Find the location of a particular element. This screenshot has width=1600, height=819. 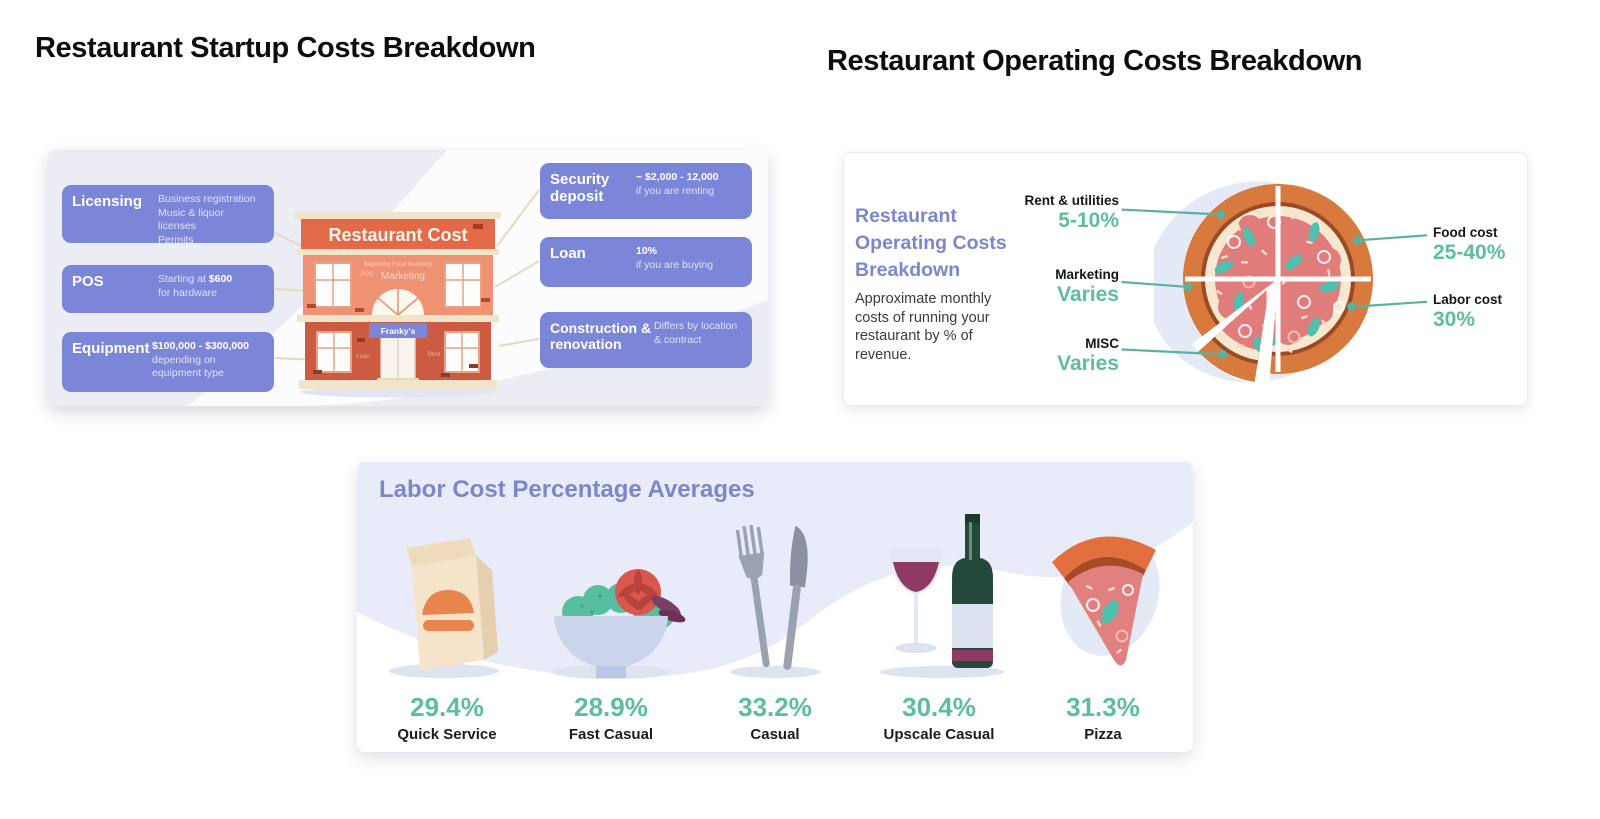

food-cost-callout: Food cost 25-40% is located at coordinates (1469, 244).